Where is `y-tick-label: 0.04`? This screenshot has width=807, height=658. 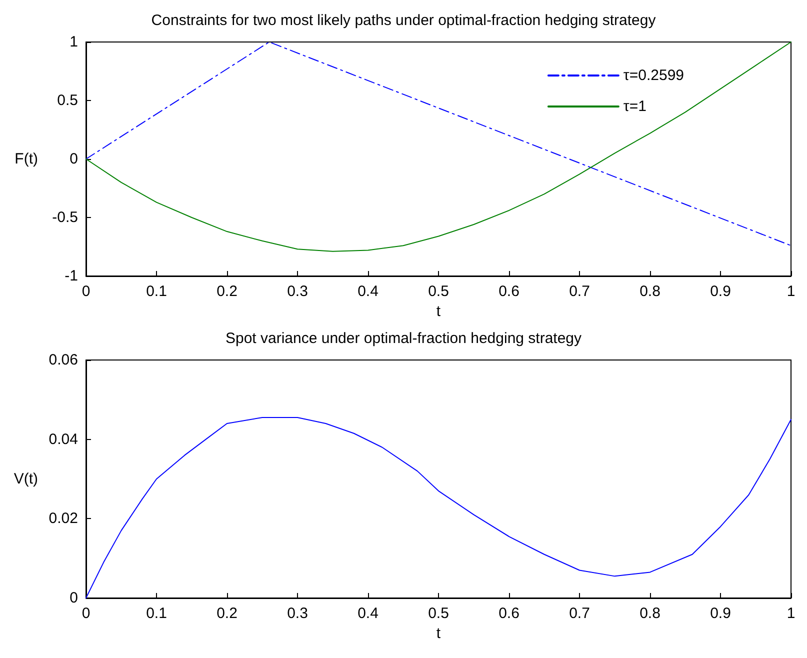
y-tick-label: 0.04 is located at coordinates (63, 439).